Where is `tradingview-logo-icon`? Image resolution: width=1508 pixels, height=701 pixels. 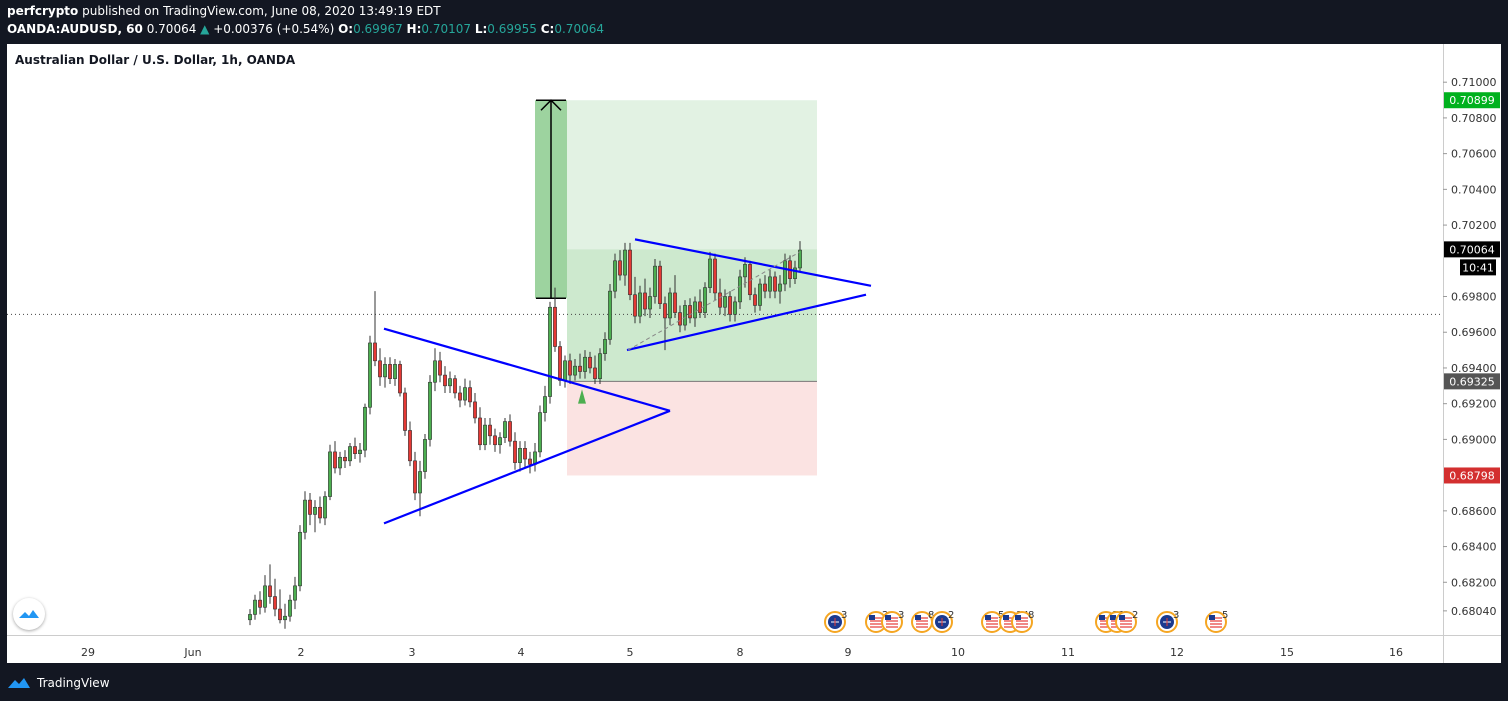 tradingview-logo-icon is located at coordinates (19, 683).